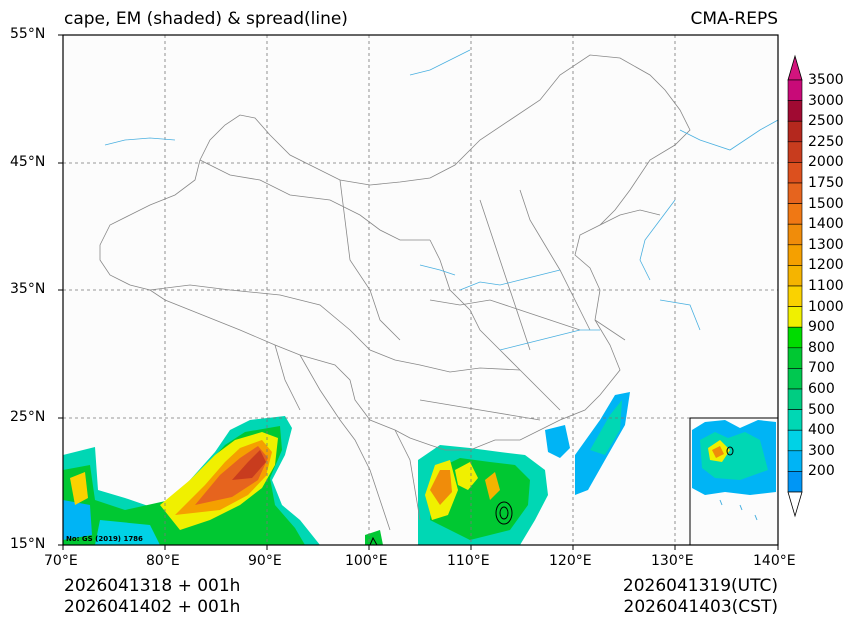 The image size is (860, 631). What do you see at coordinates (821, 430) in the screenshot?
I see `colorbar-tick-label: 400` at bounding box center [821, 430].